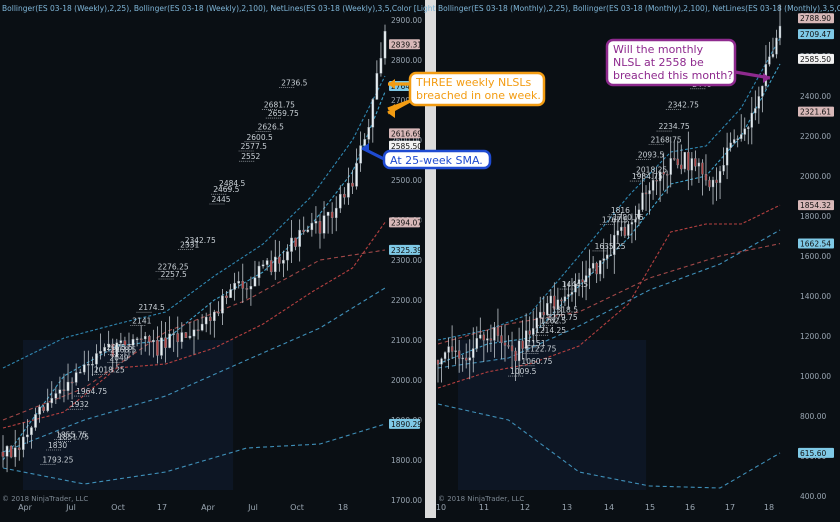  I want to click on x-tick-label: Jul, so click(70, 507).